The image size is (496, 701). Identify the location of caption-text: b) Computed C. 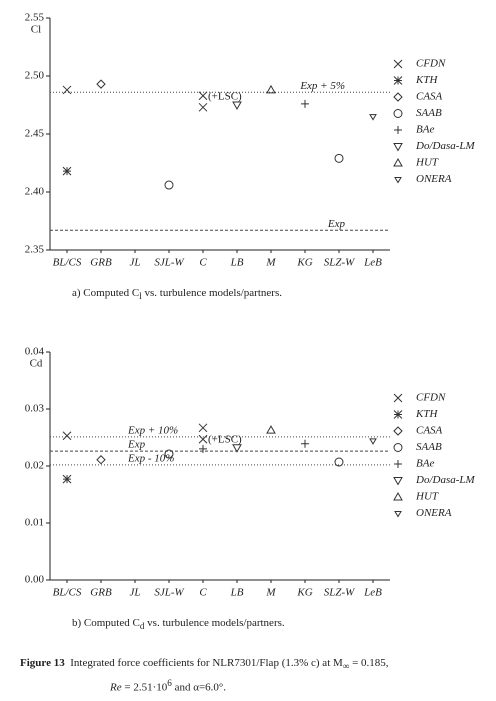
(106, 623).